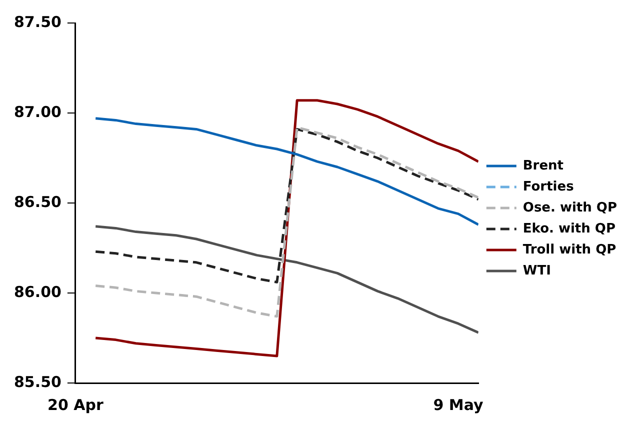 The image size is (639, 429). What do you see at coordinates (569, 250) in the screenshot?
I see `legend-label: Troll with QP` at bounding box center [569, 250].